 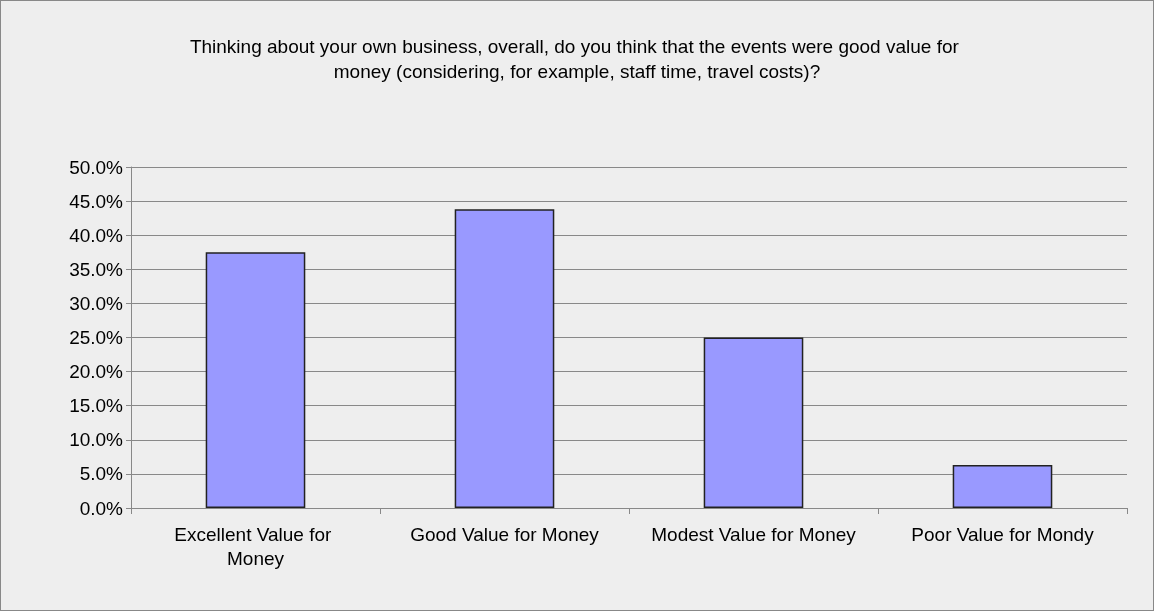 What do you see at coordinates (255, 546) in the screenshot?
I see `x-tick-label: Excellent Value for Money` at bounding box center [255, 546].